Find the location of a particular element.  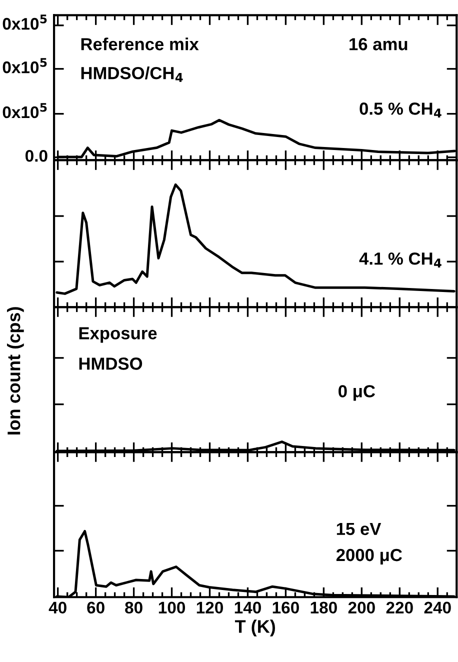

x-tick-label: 120 is located at coordinates (209, 608).